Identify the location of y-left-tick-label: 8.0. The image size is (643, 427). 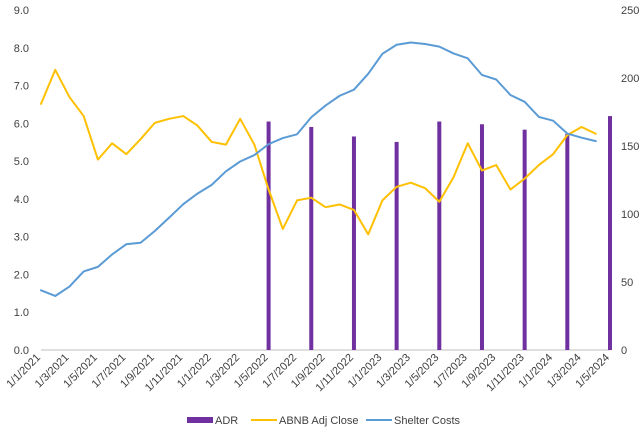
(21, 49).